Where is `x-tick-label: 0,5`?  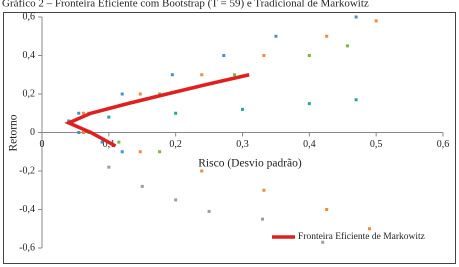 x-tick-label: 0,5 is located at coordinates (376, 144).